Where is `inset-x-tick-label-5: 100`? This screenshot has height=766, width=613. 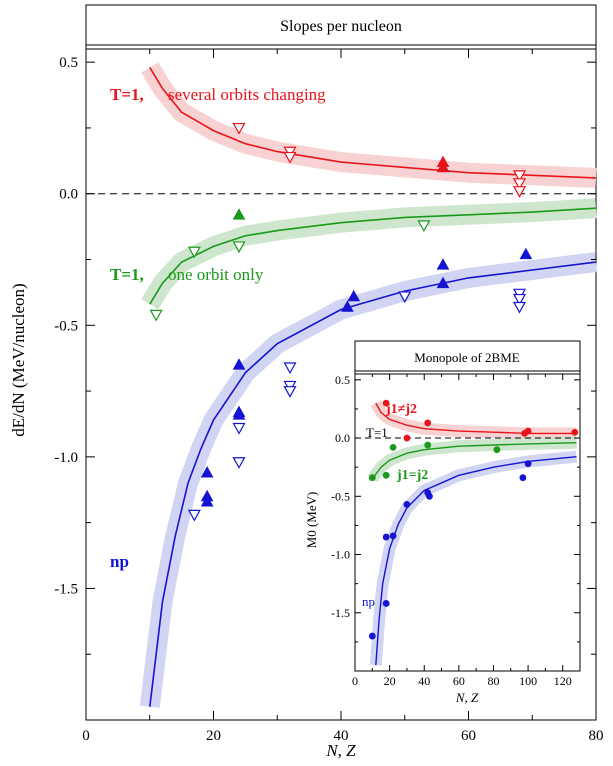
inset-x-tick-label-5: 100 is located at coordinates (528, 681).